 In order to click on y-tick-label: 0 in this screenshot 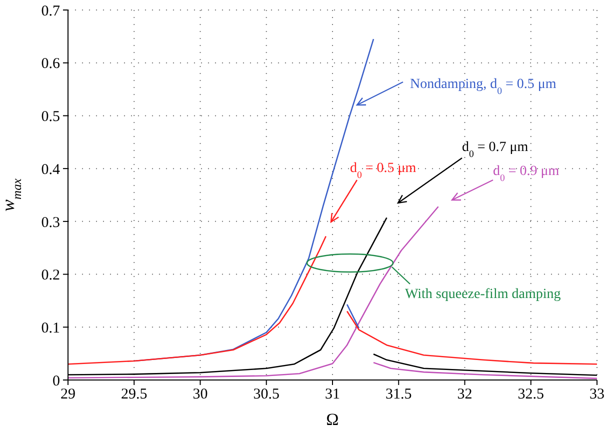, I will do `click(56, 381)`.